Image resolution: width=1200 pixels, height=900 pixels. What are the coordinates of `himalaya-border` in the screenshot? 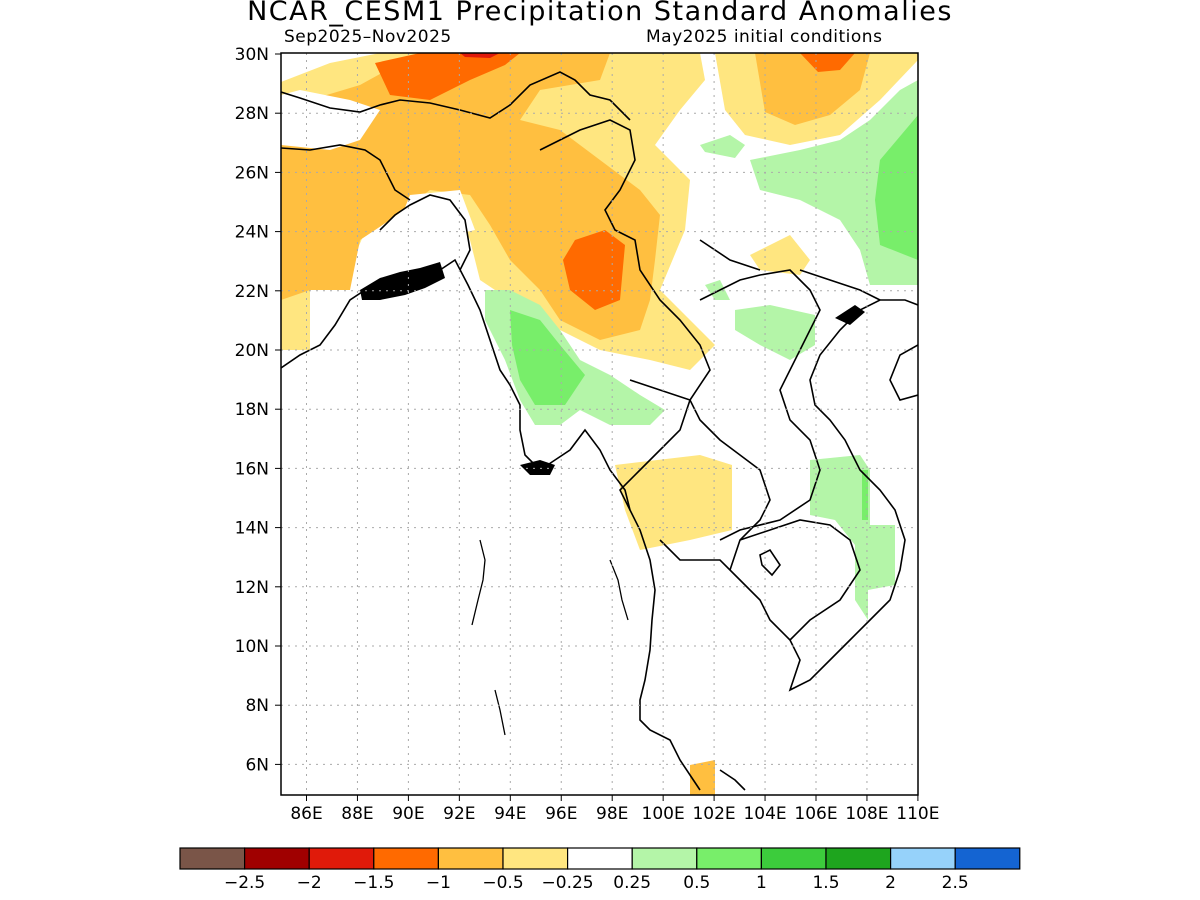 It's located at (456, 96).